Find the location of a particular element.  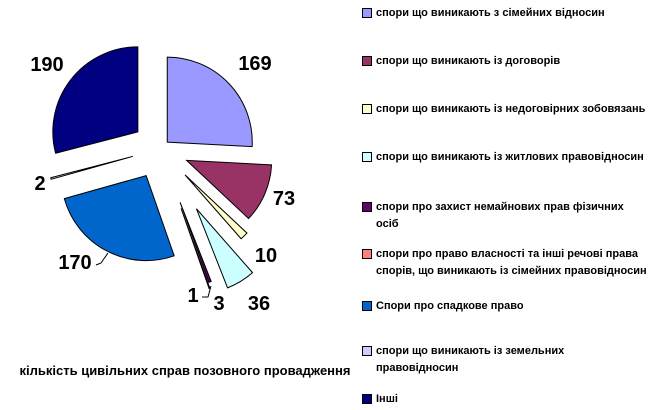

legend-item: спори що виникають з сімейних відносин is located at coordinates (505, 13).